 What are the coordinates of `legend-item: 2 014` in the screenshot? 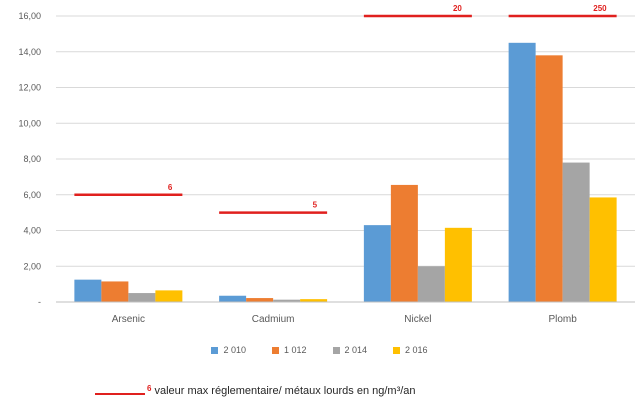 It's located at (350, 350).